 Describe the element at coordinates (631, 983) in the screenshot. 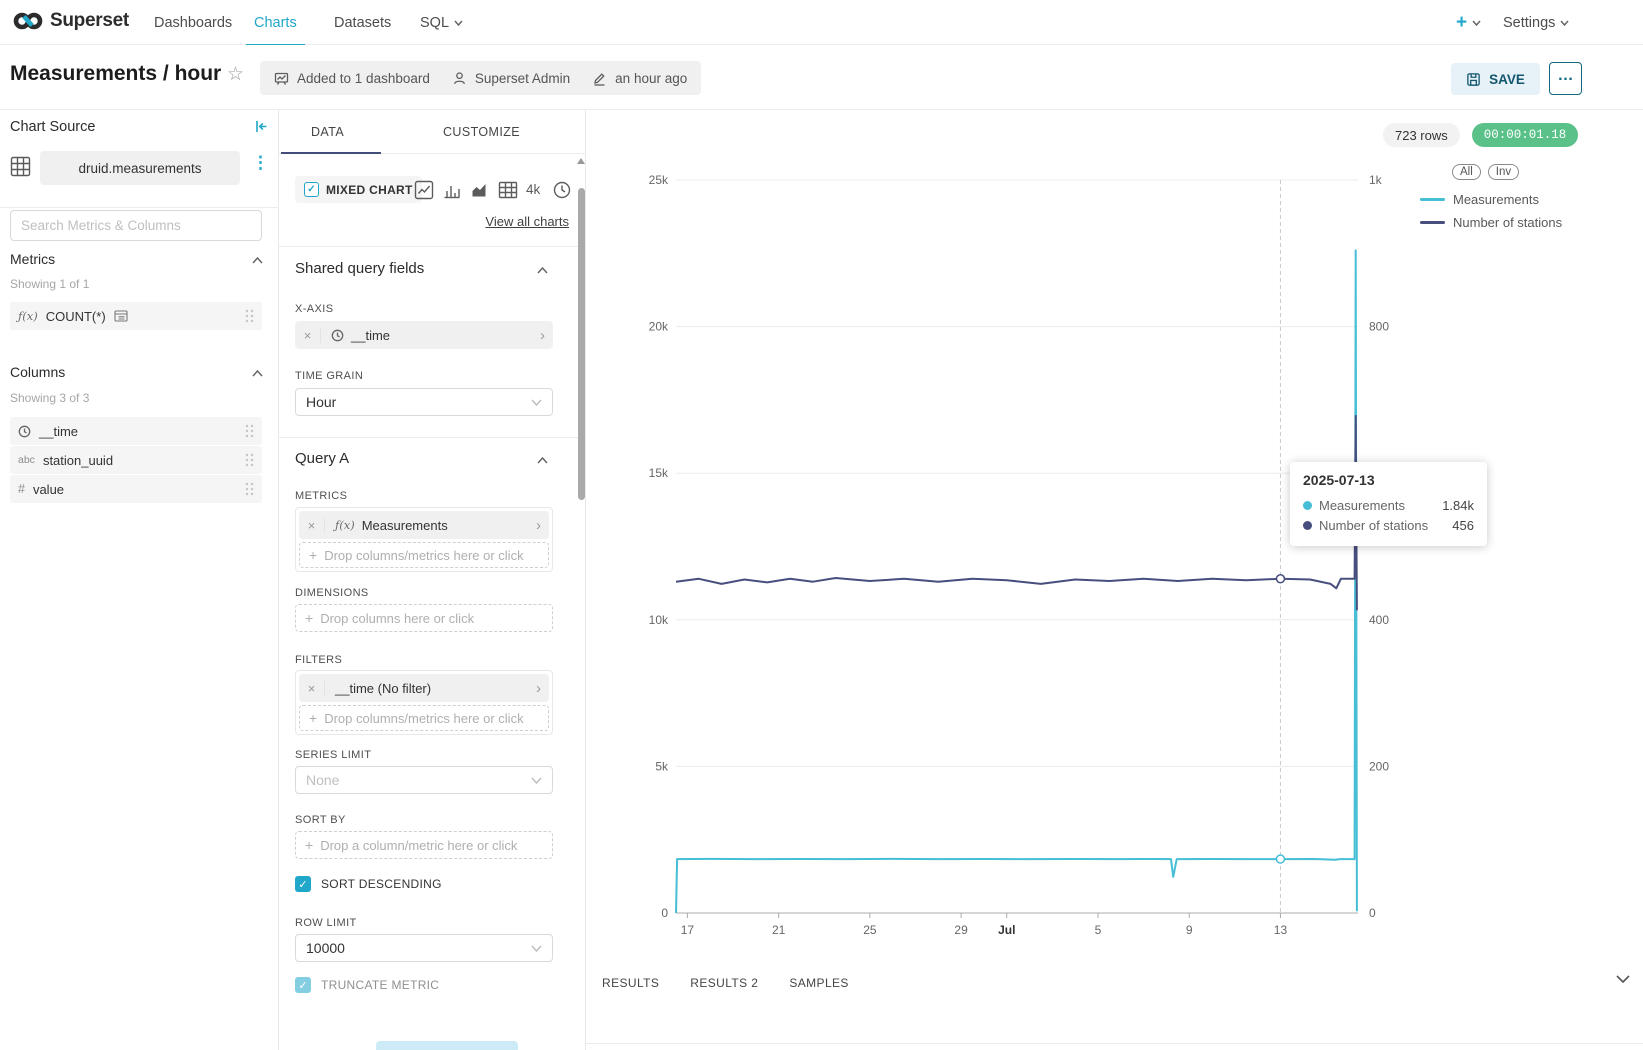

I see `tab-results: RESULTS` at that location.